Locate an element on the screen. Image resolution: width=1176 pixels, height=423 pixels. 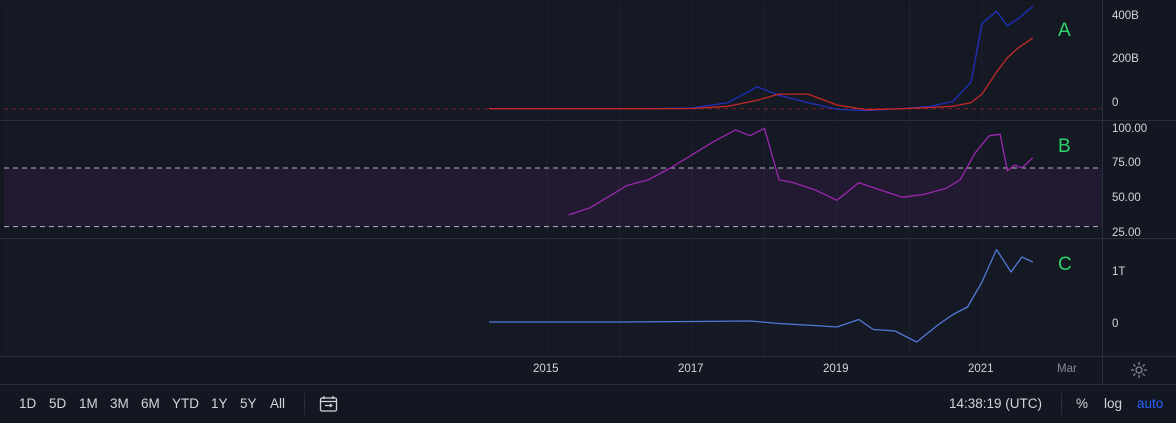
range-button-1d: 1D is located at coordinates (28, 403).